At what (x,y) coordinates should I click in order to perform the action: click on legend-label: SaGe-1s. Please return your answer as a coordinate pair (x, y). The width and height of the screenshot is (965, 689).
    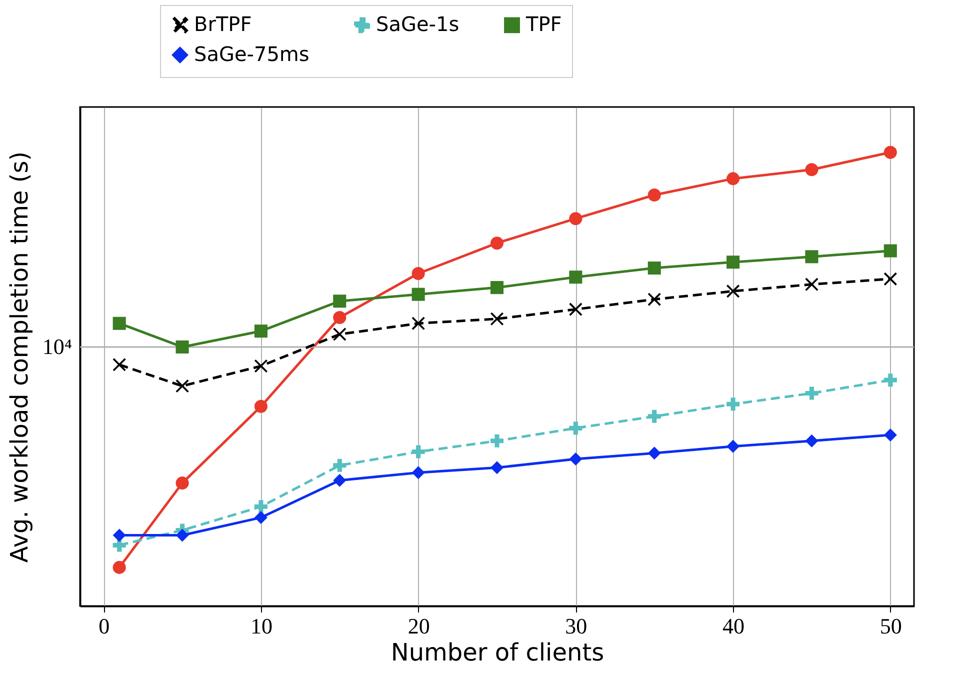
    Looking at the image, I should click on (418, 24).